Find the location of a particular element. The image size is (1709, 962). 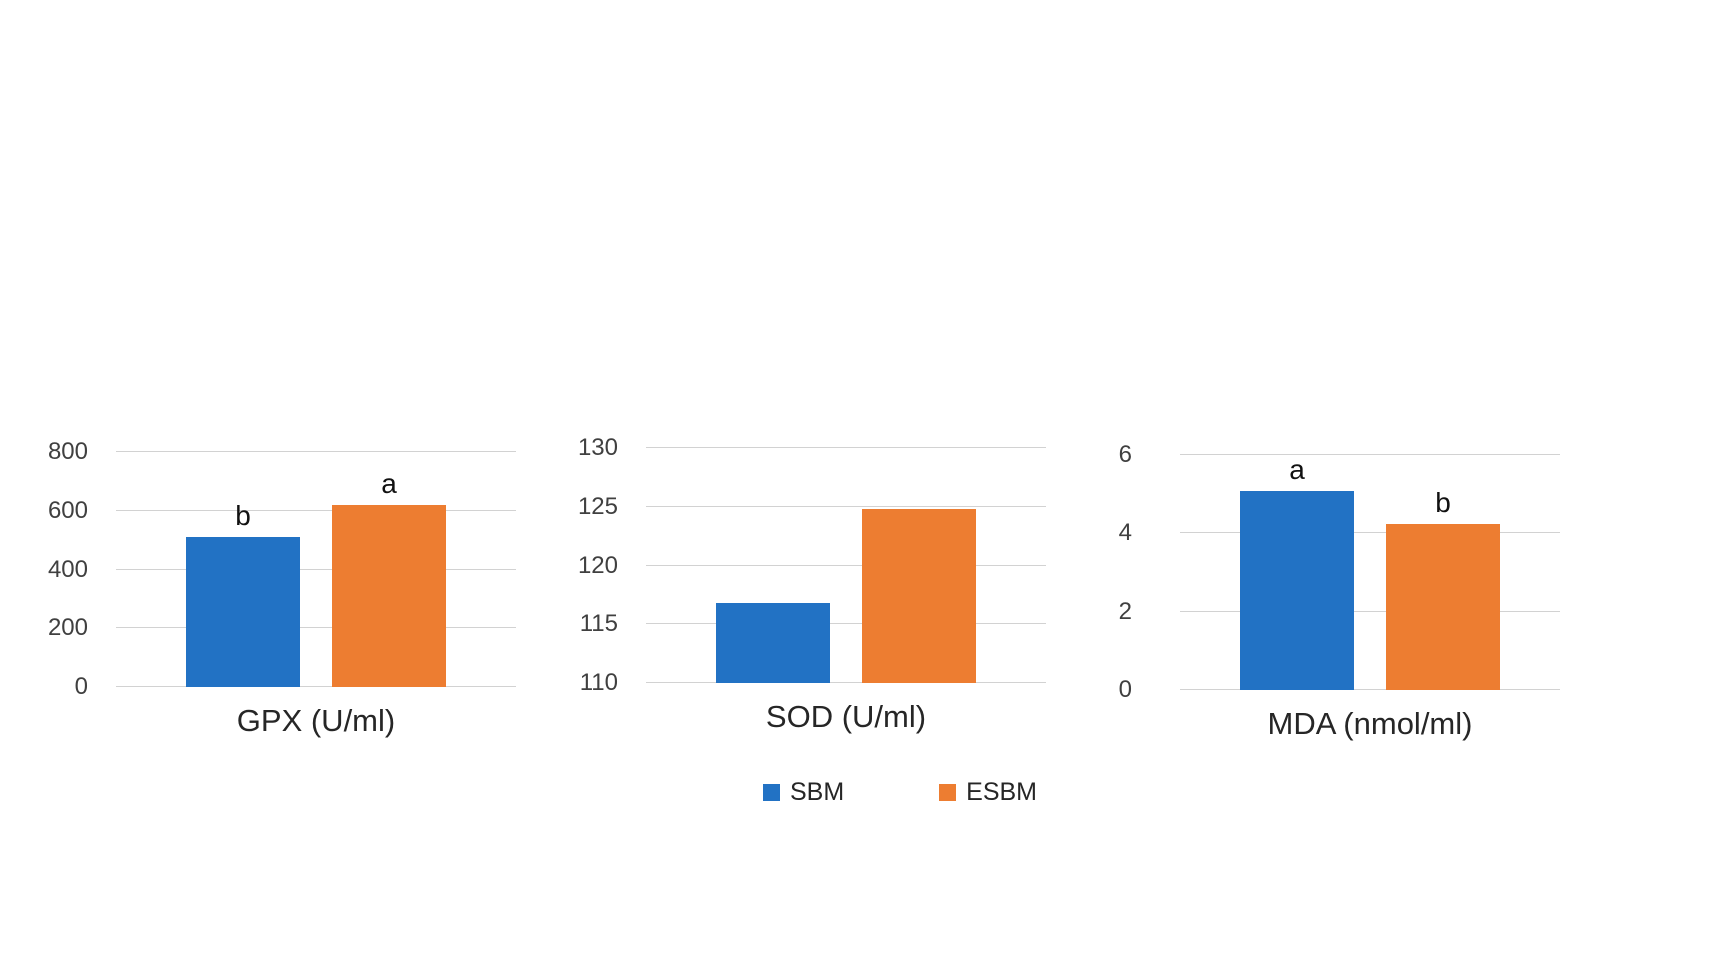

y-tick-label: 800 is located at coordinates (67, 451).